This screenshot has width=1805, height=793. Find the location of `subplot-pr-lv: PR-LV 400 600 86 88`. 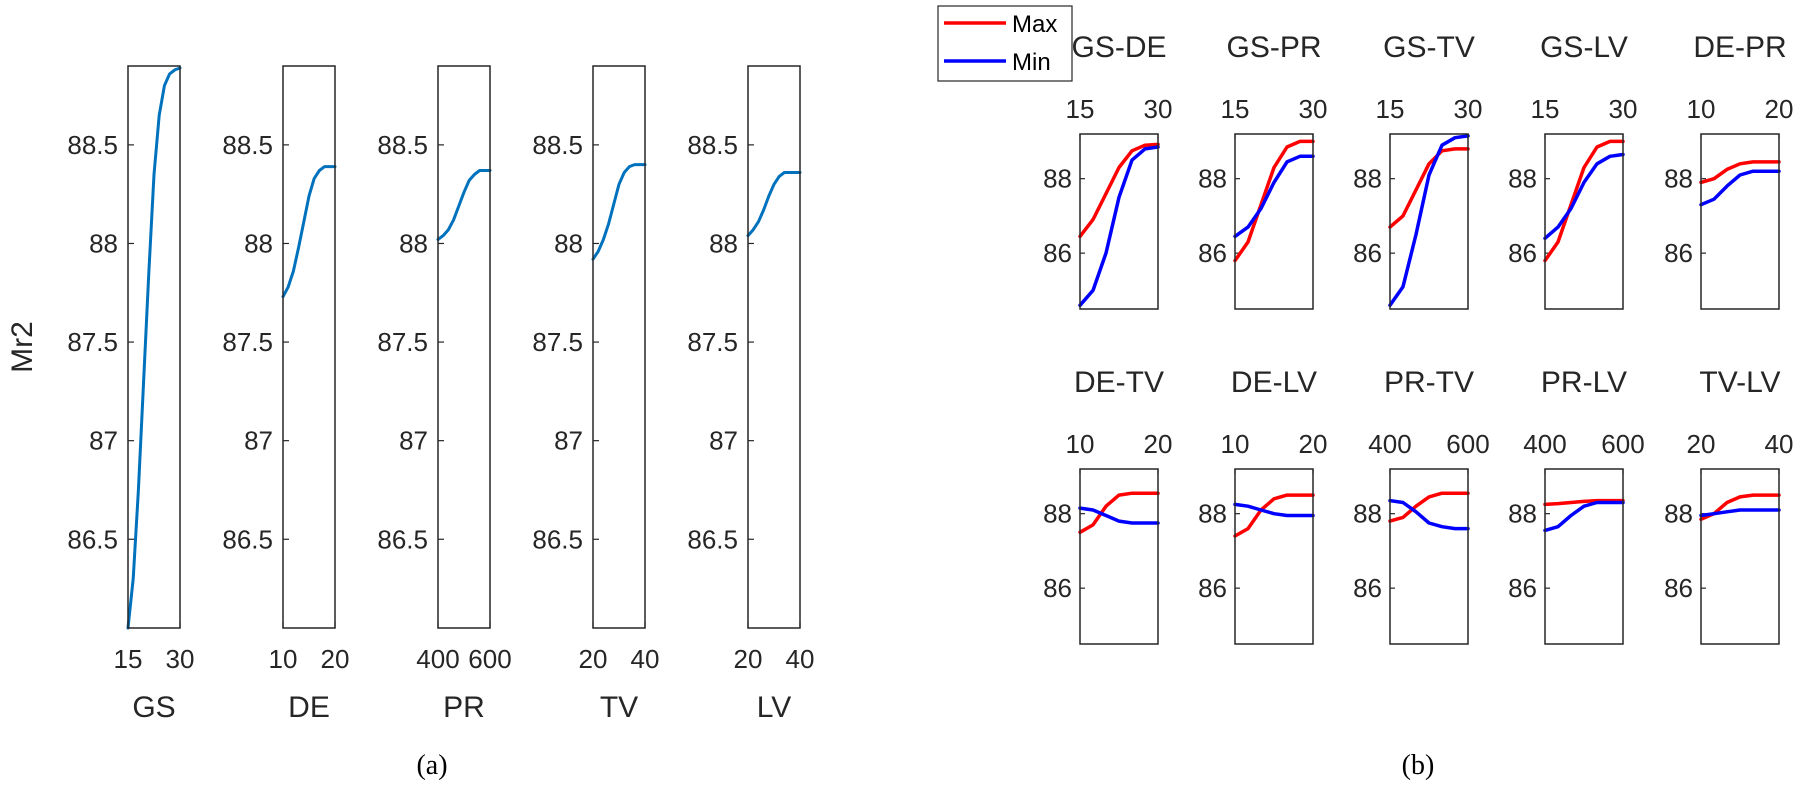

subplot-pr-lv: PR-LV 400 600 86 88 is located at coordinates (1576, 505).